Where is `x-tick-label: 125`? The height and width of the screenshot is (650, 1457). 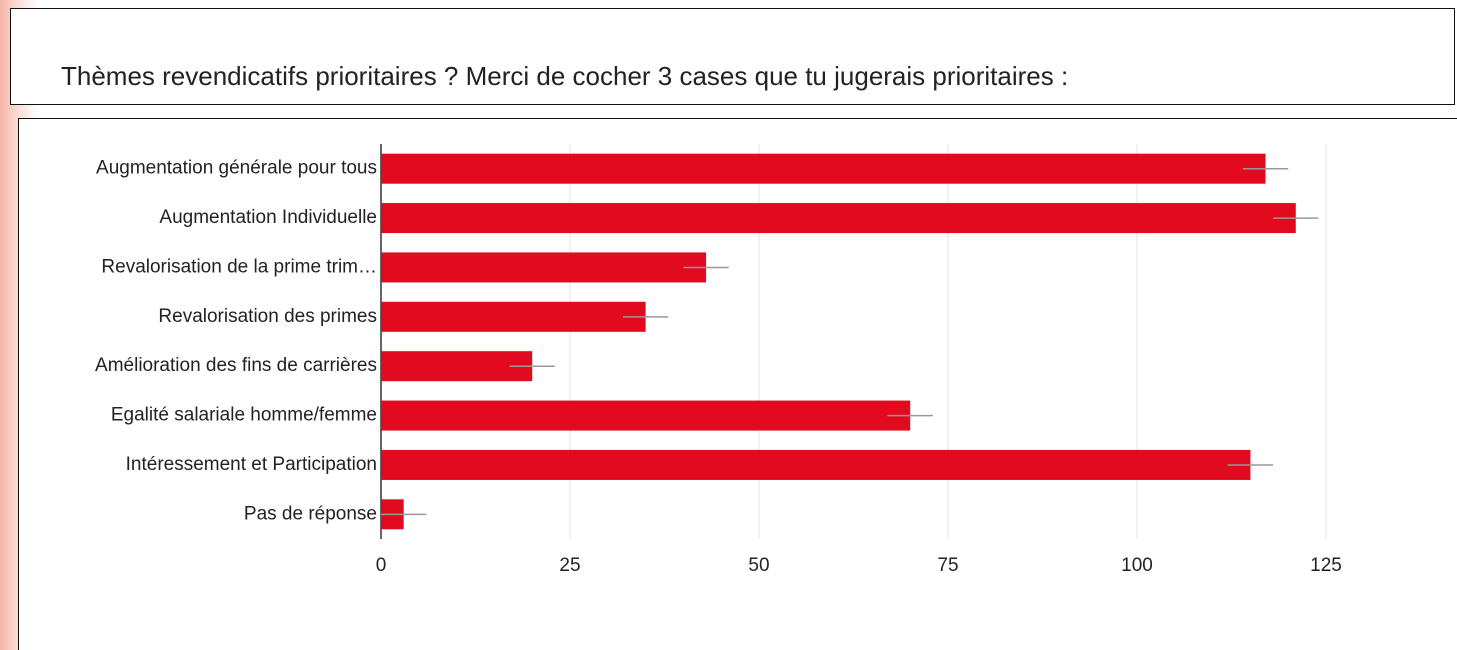
x-tick-label: 125 is located at coordinates (1326, 565).